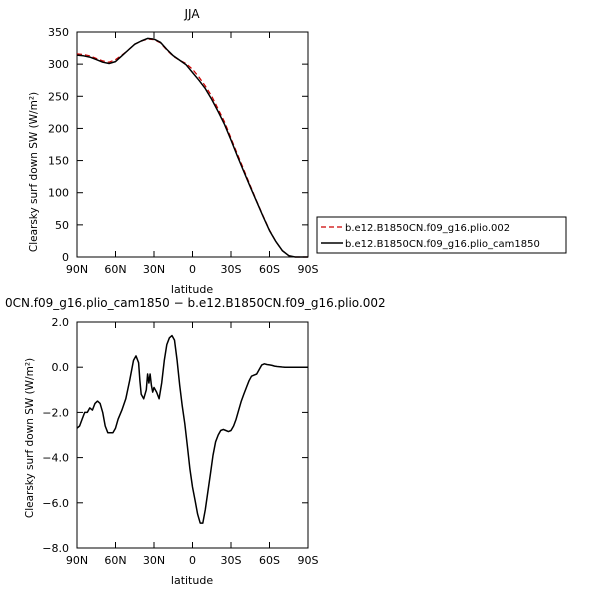  Describe the element at coordinates (65, 257) in the screenshot. I see `y-tick-label: 0` at that location.